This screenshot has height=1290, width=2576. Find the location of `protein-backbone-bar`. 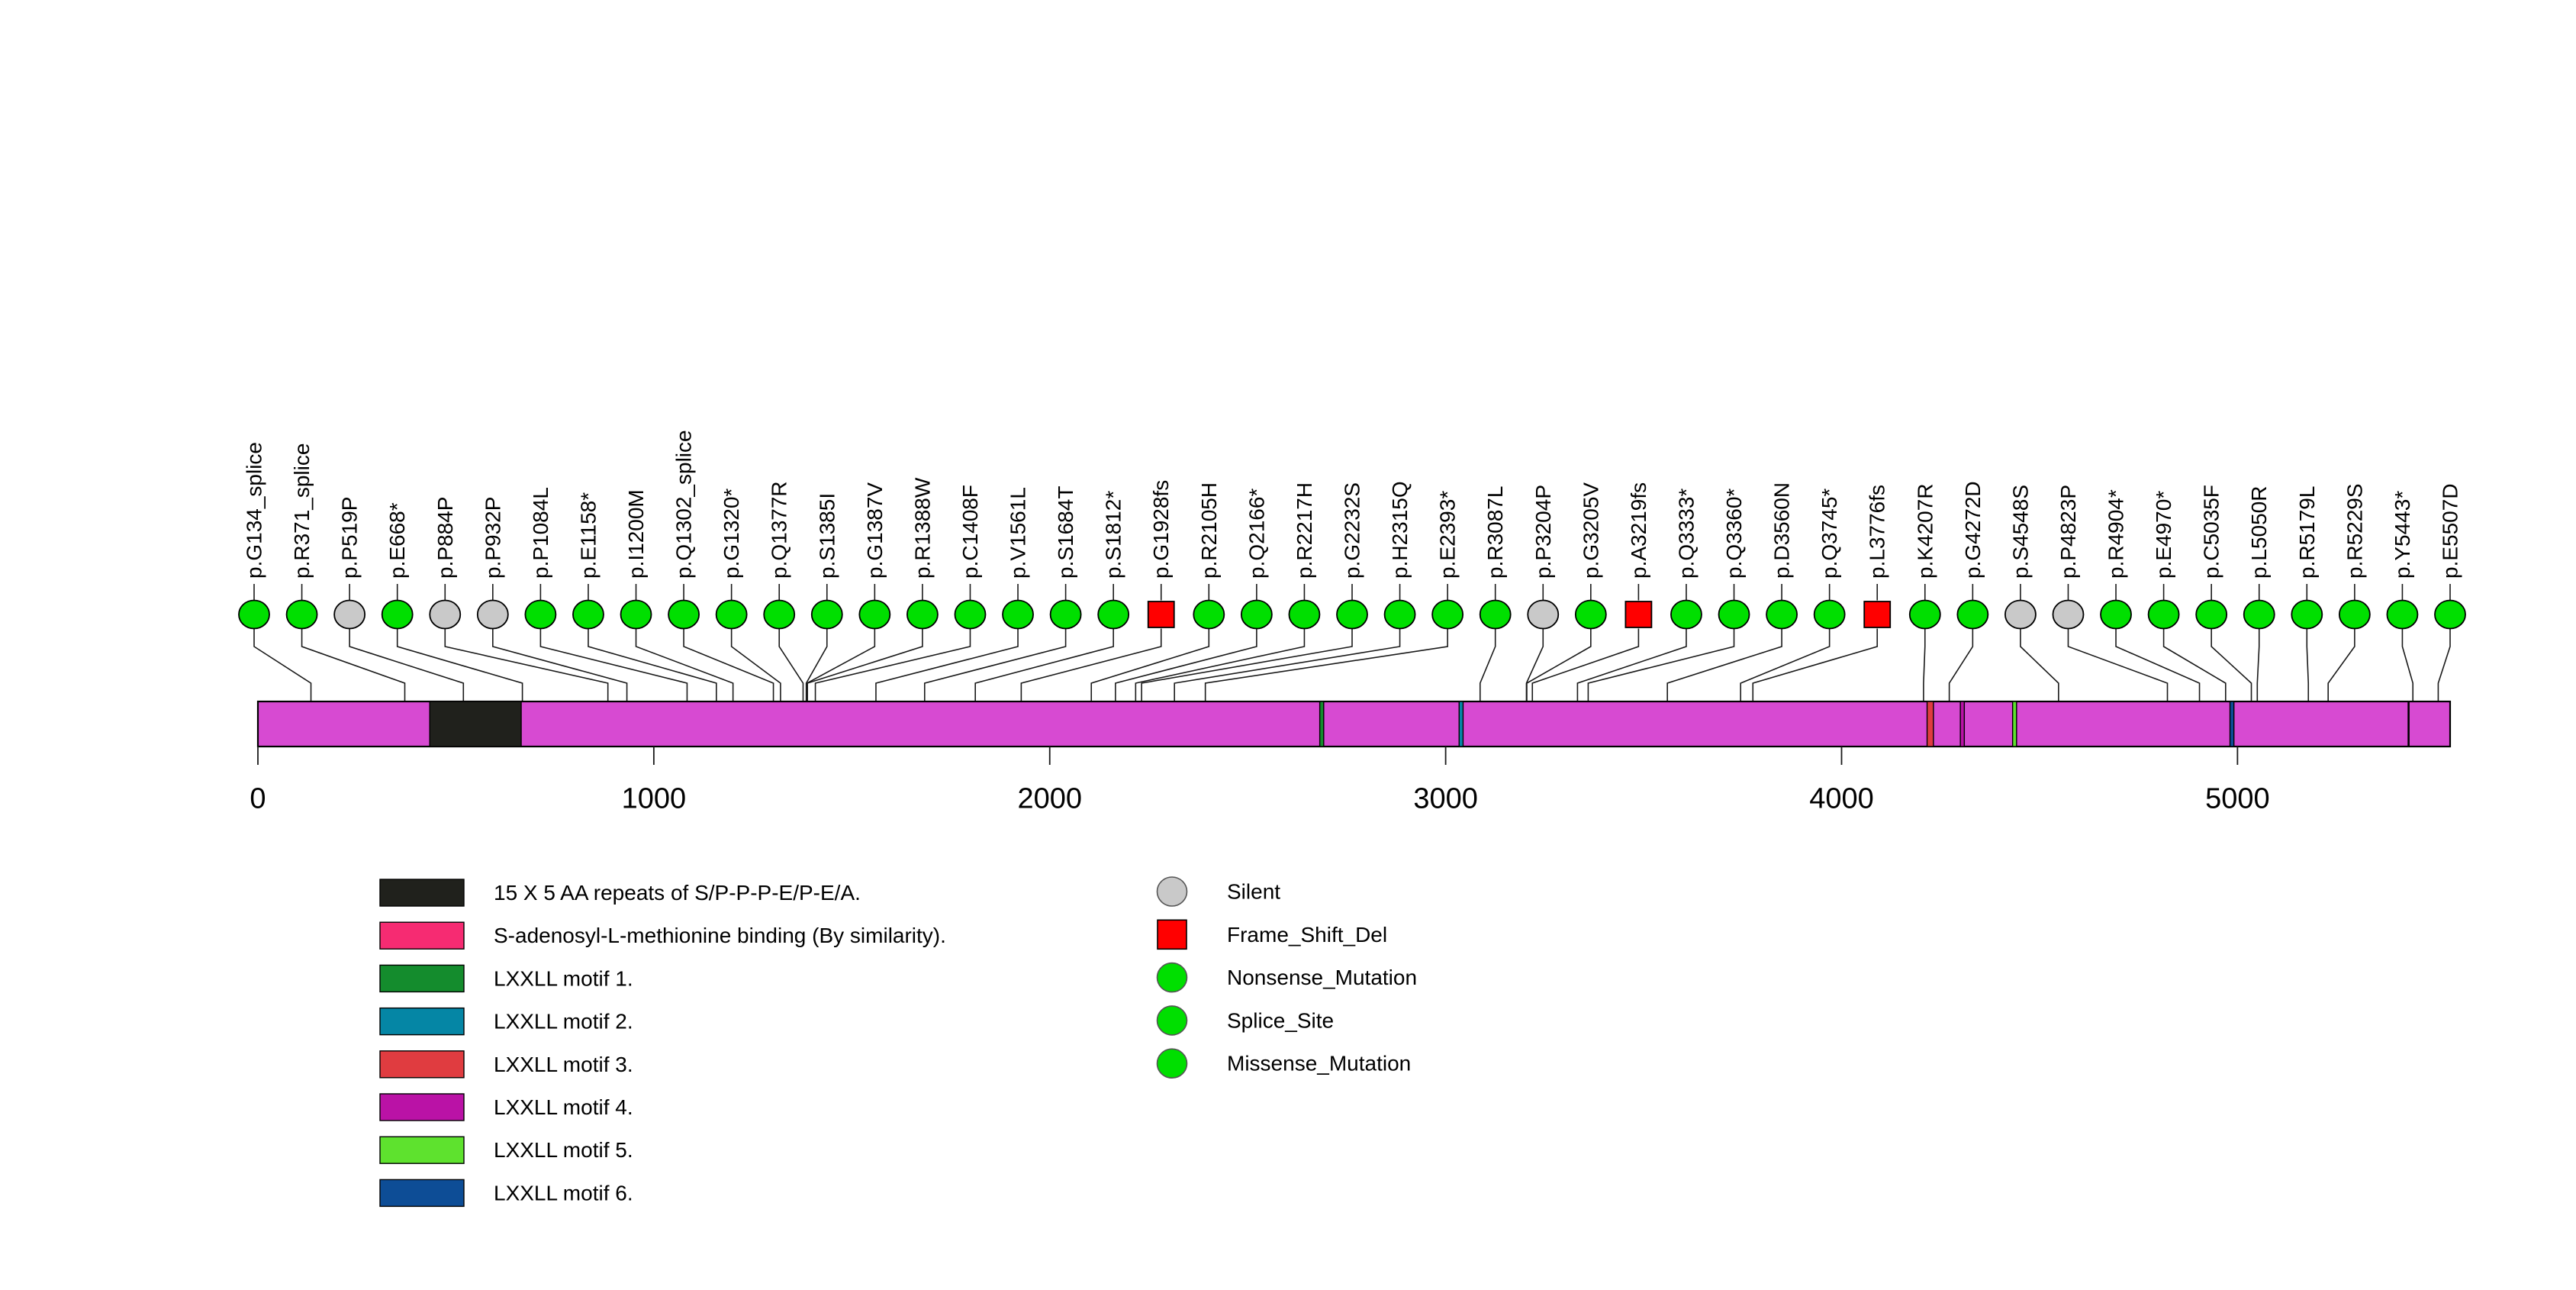

protein-backbone-bar is located at coordinates (1354, 724).